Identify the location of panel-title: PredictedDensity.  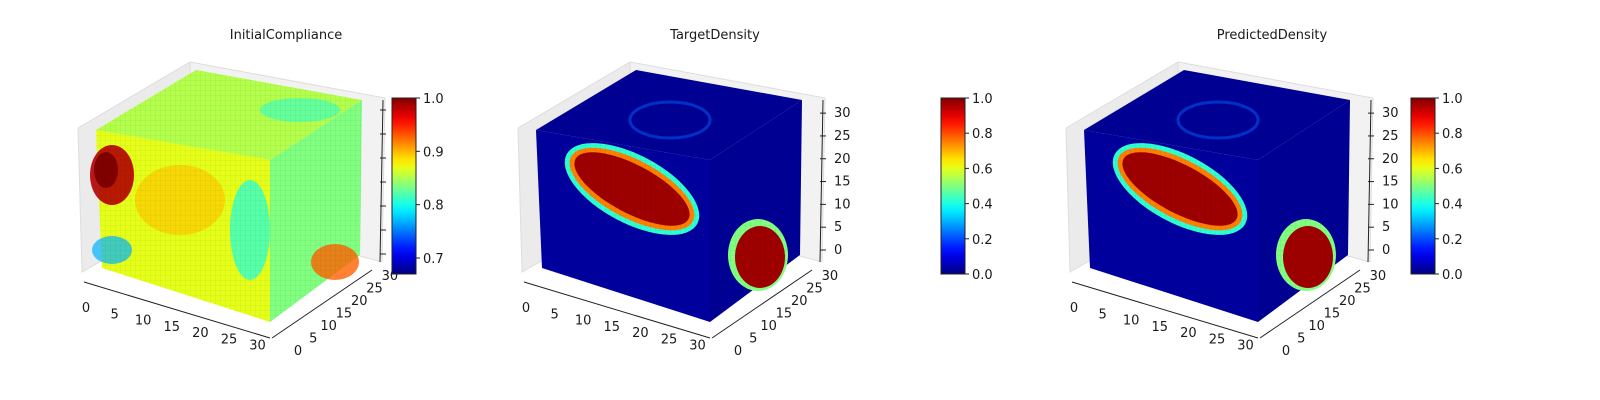
(1272, 35).